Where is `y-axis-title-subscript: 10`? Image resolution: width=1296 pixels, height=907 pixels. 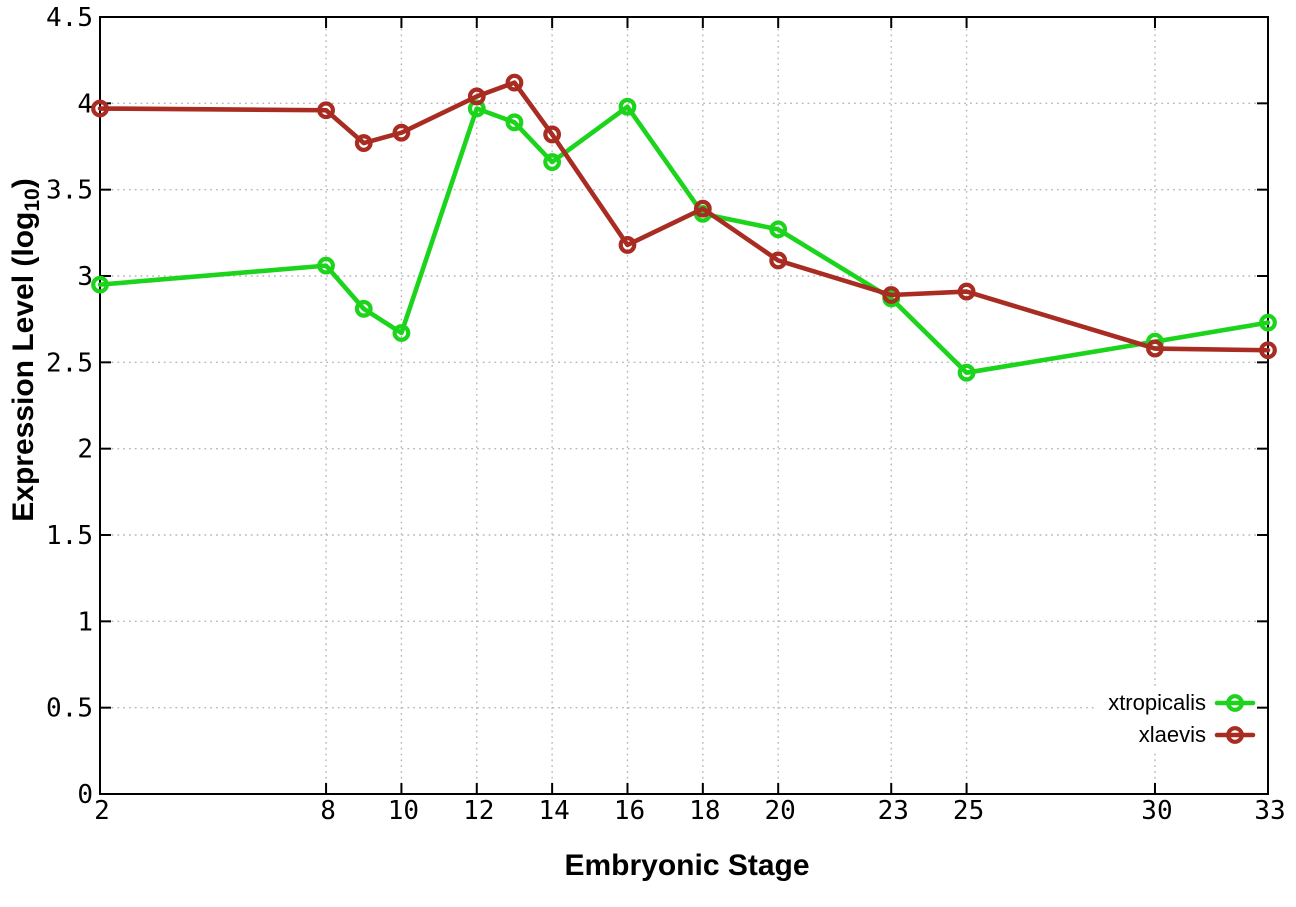 y-axis-title-subscript: 10 is located at coordinates (32, 200).